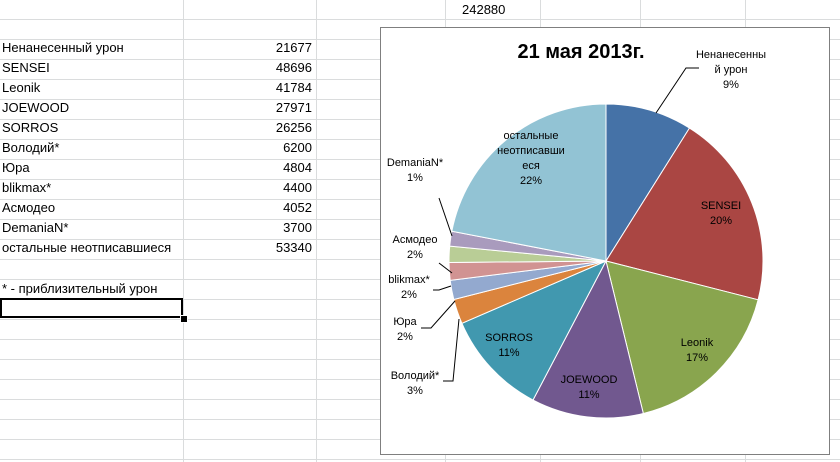  I want to click on slice-percent-label: 22%, so click(531, 181).